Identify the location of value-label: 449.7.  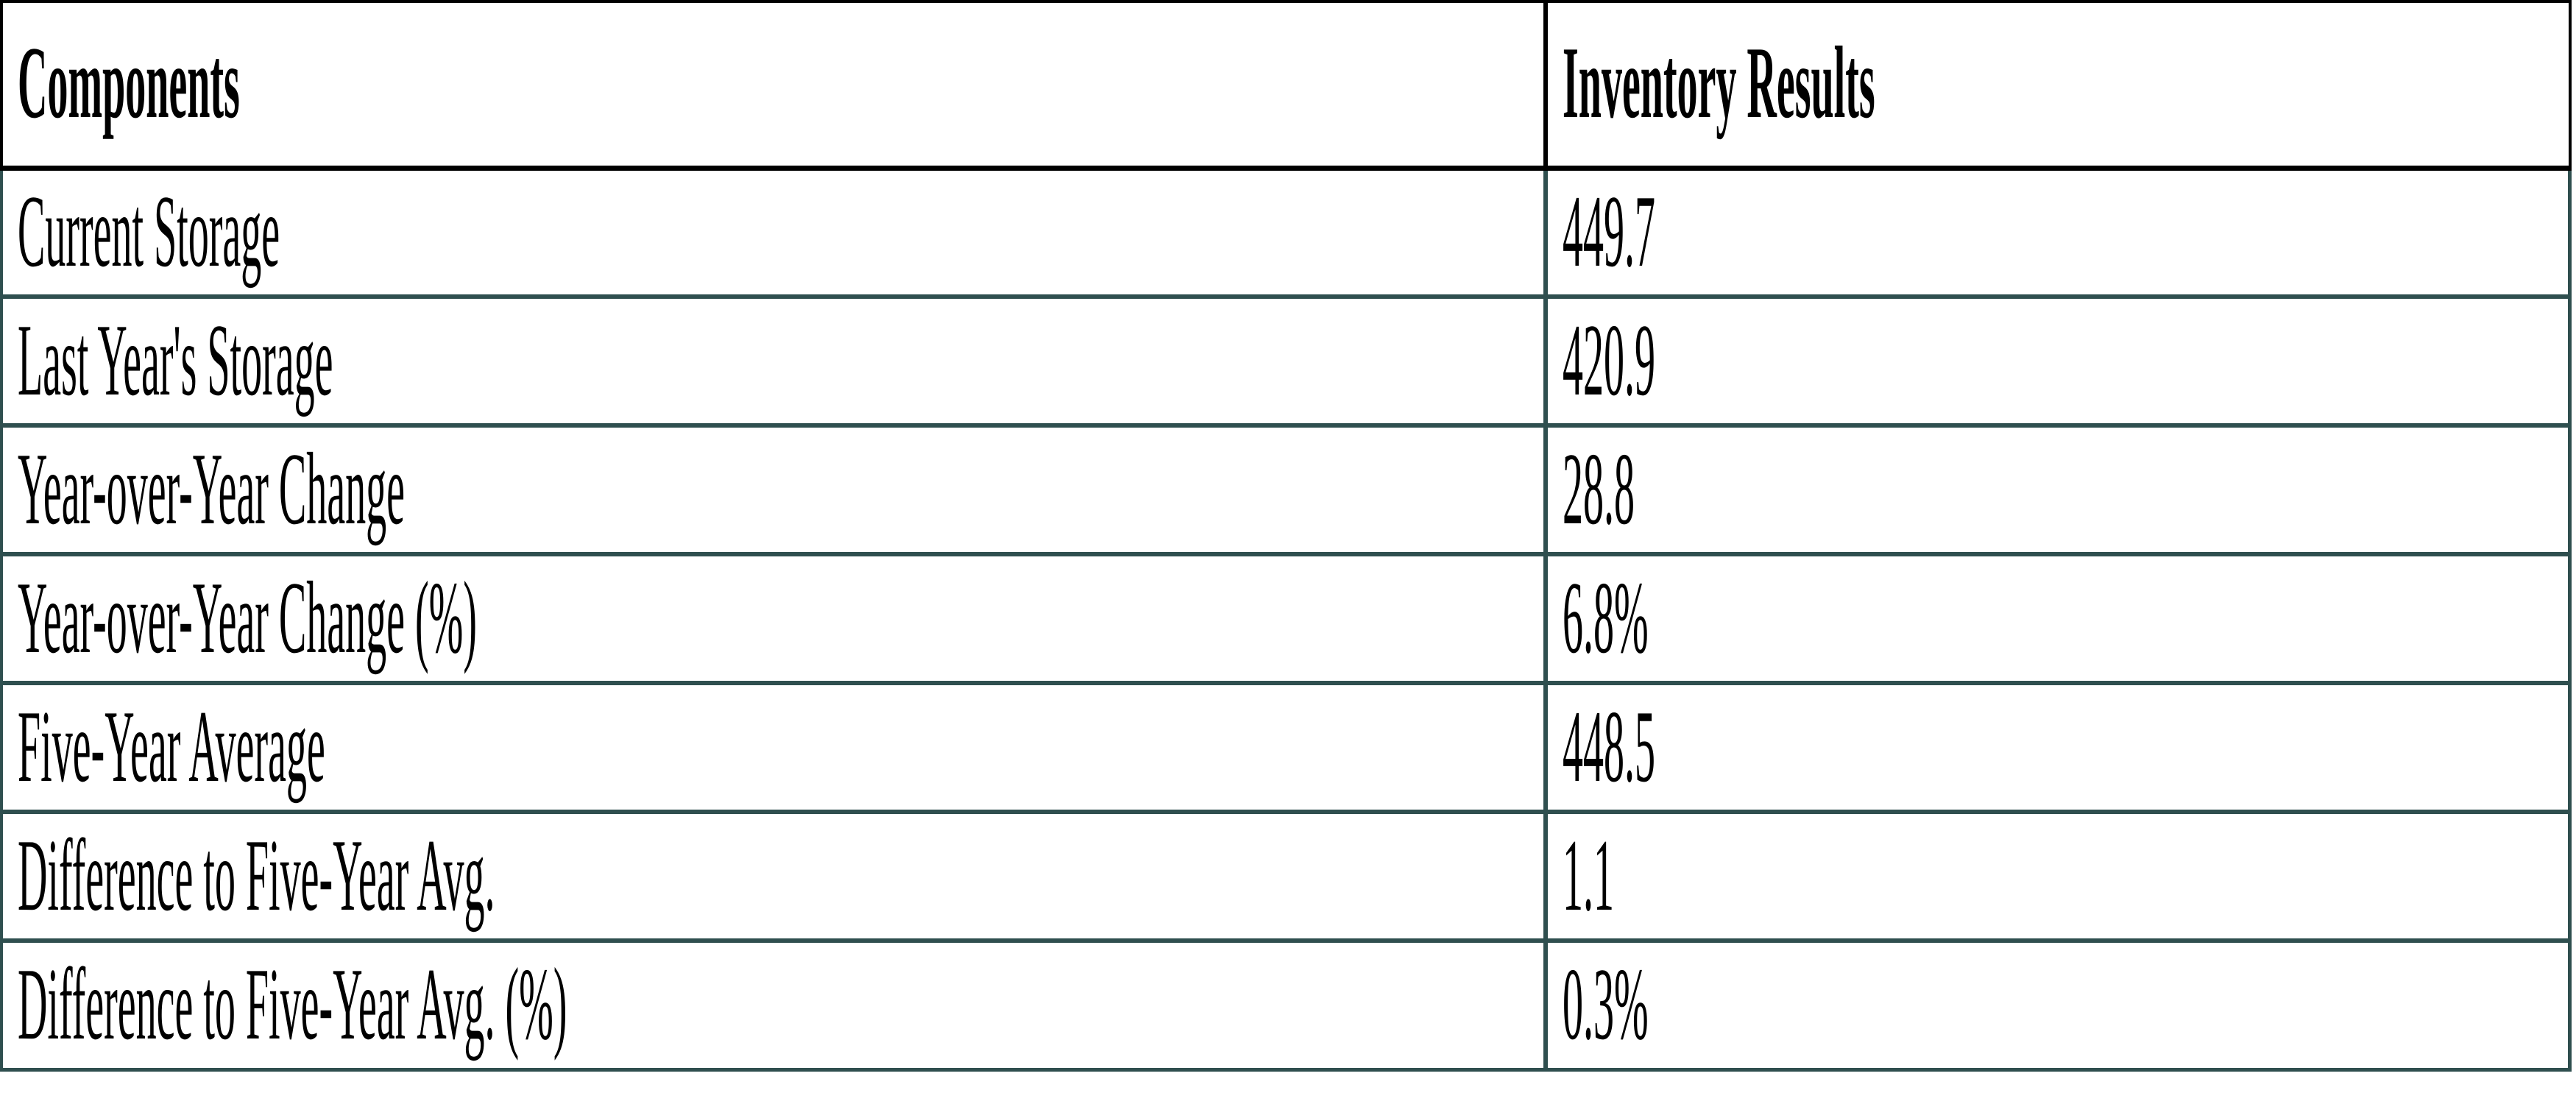
(1609, 233).